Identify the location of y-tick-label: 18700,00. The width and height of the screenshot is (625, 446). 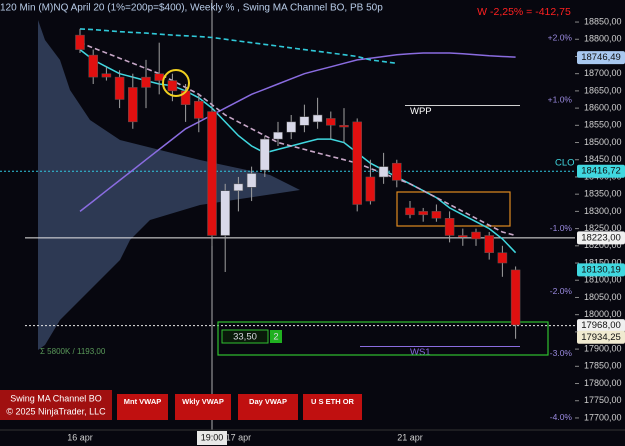
(603, 73).